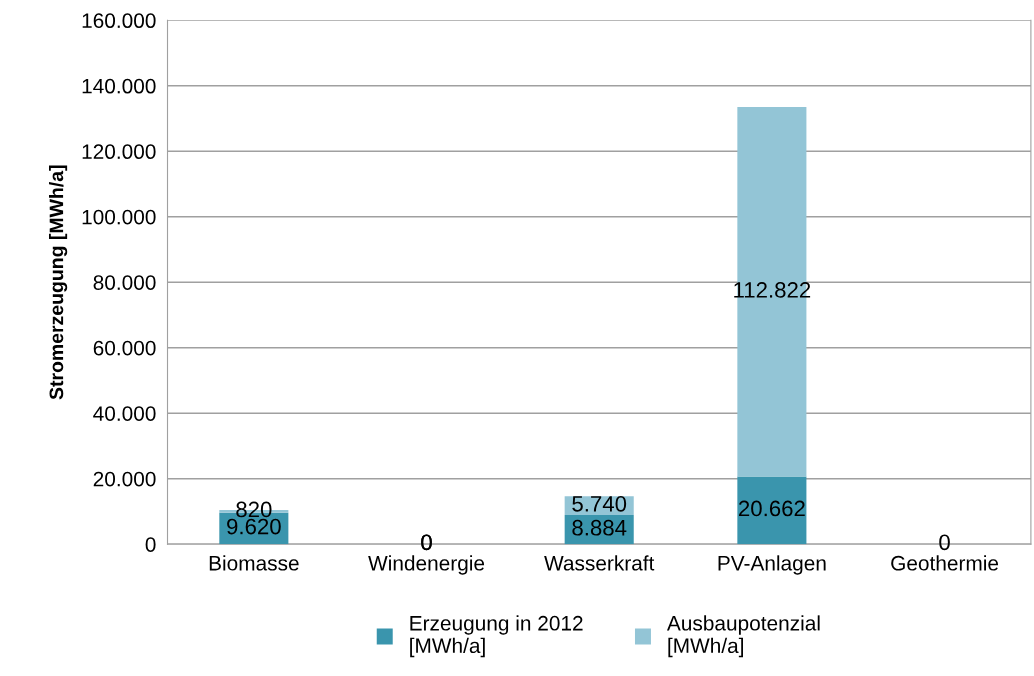 Image resolution: width=1034 pixels, height=676 pixels. Describe the element at coordinates (119, 21) in the screenshot. I see `y-tick-label: 160.000` at that location.